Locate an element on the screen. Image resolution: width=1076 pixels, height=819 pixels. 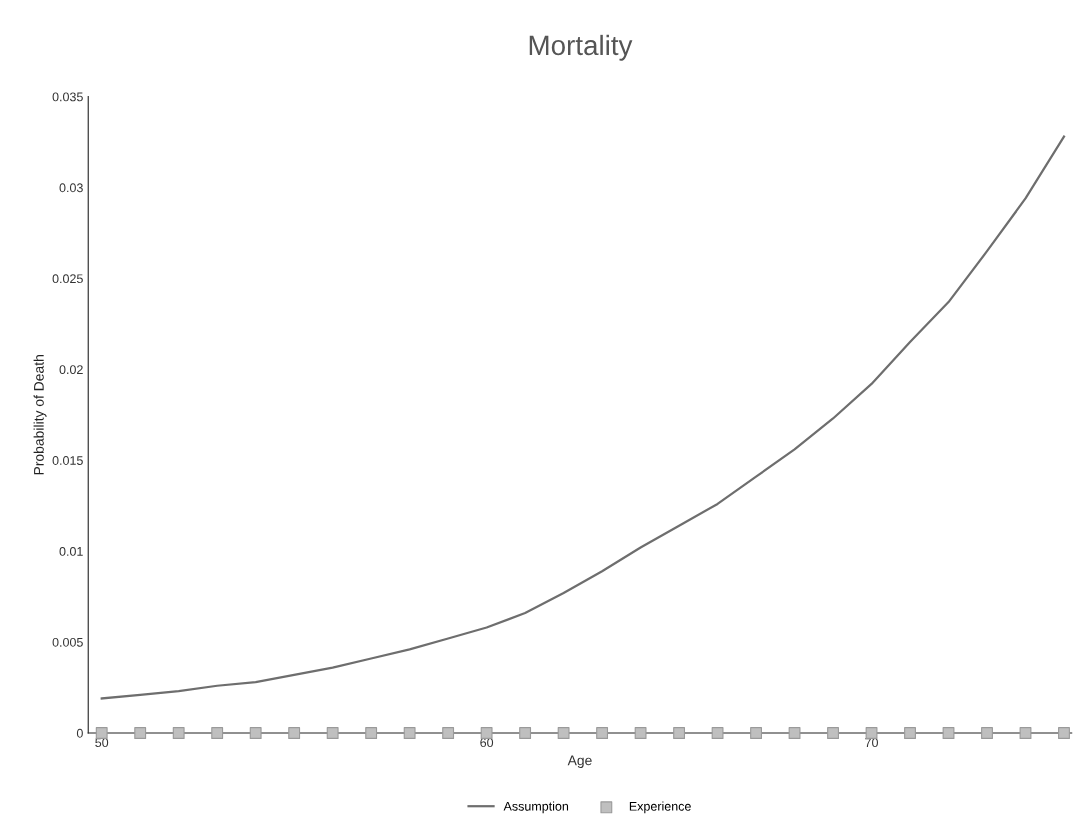
x-axis-title: Age is located at coordinates (579, 762).